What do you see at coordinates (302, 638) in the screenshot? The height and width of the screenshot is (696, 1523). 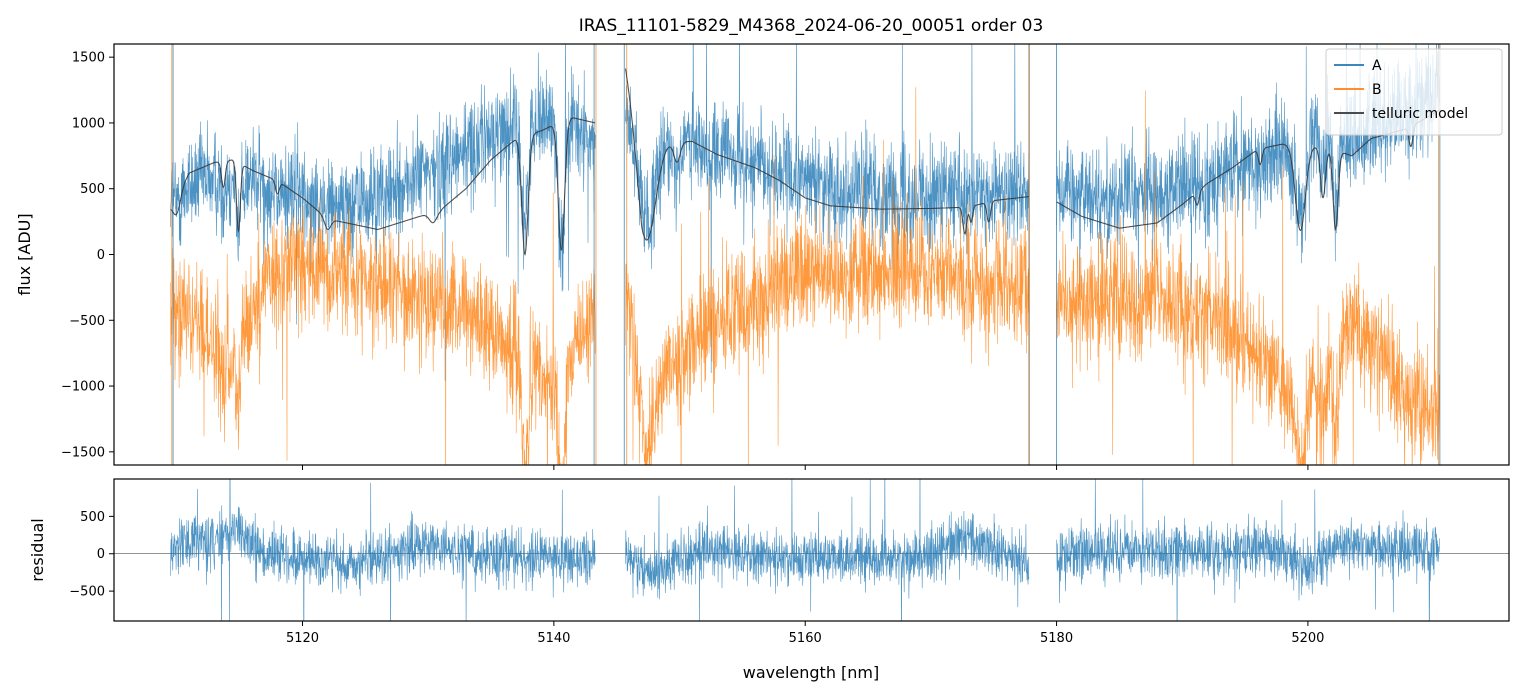 I see `x-tick-label: 5120` at bounding box center [302, 638].